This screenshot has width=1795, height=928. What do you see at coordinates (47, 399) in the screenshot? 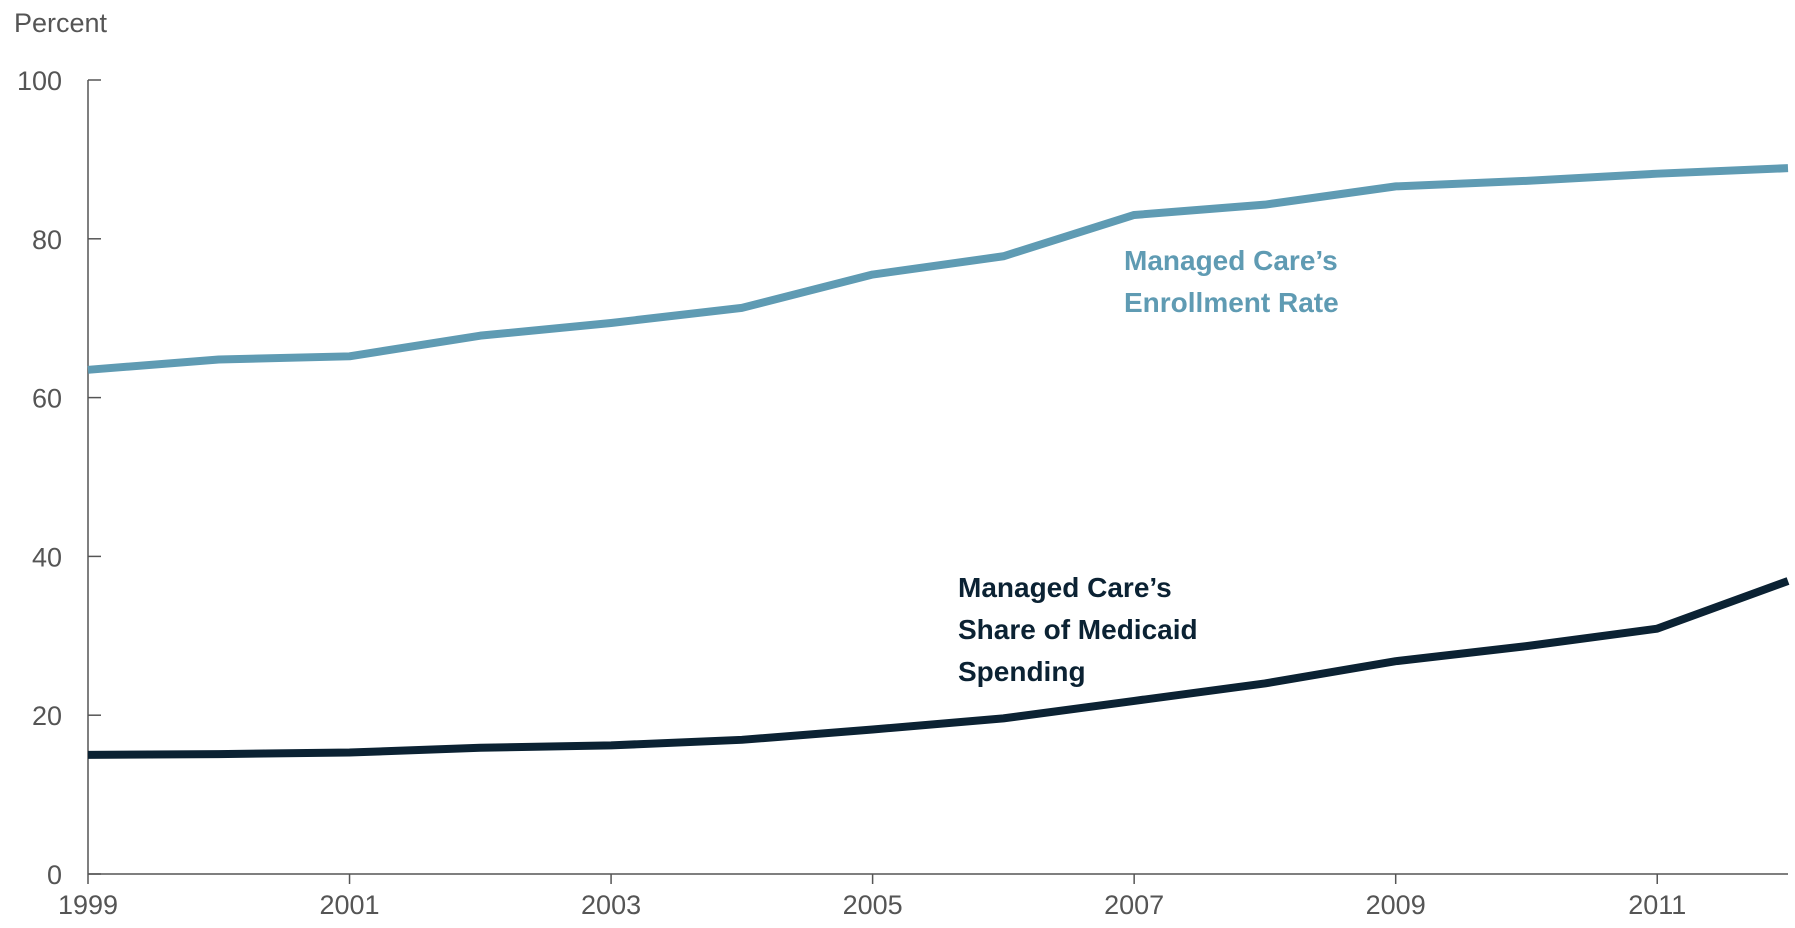
I see `y-tick-label: 60` at bounding box center [47, 399].